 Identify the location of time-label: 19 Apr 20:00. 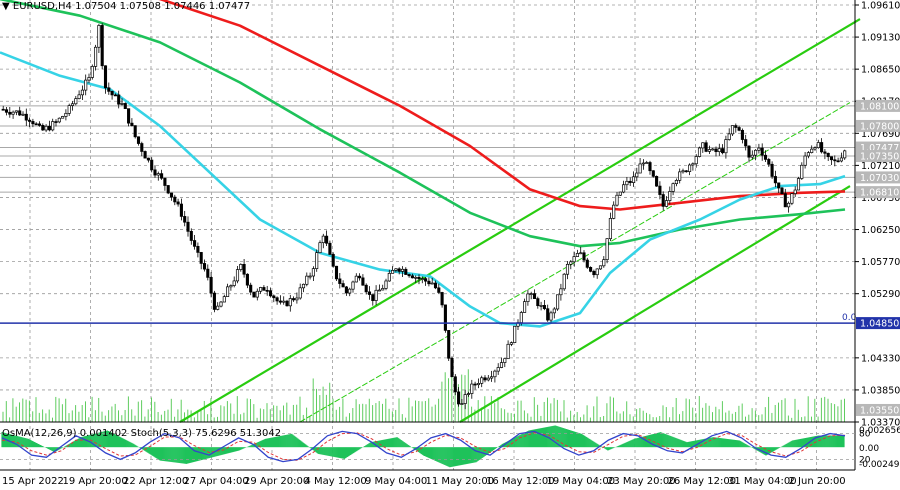
(95, 481).